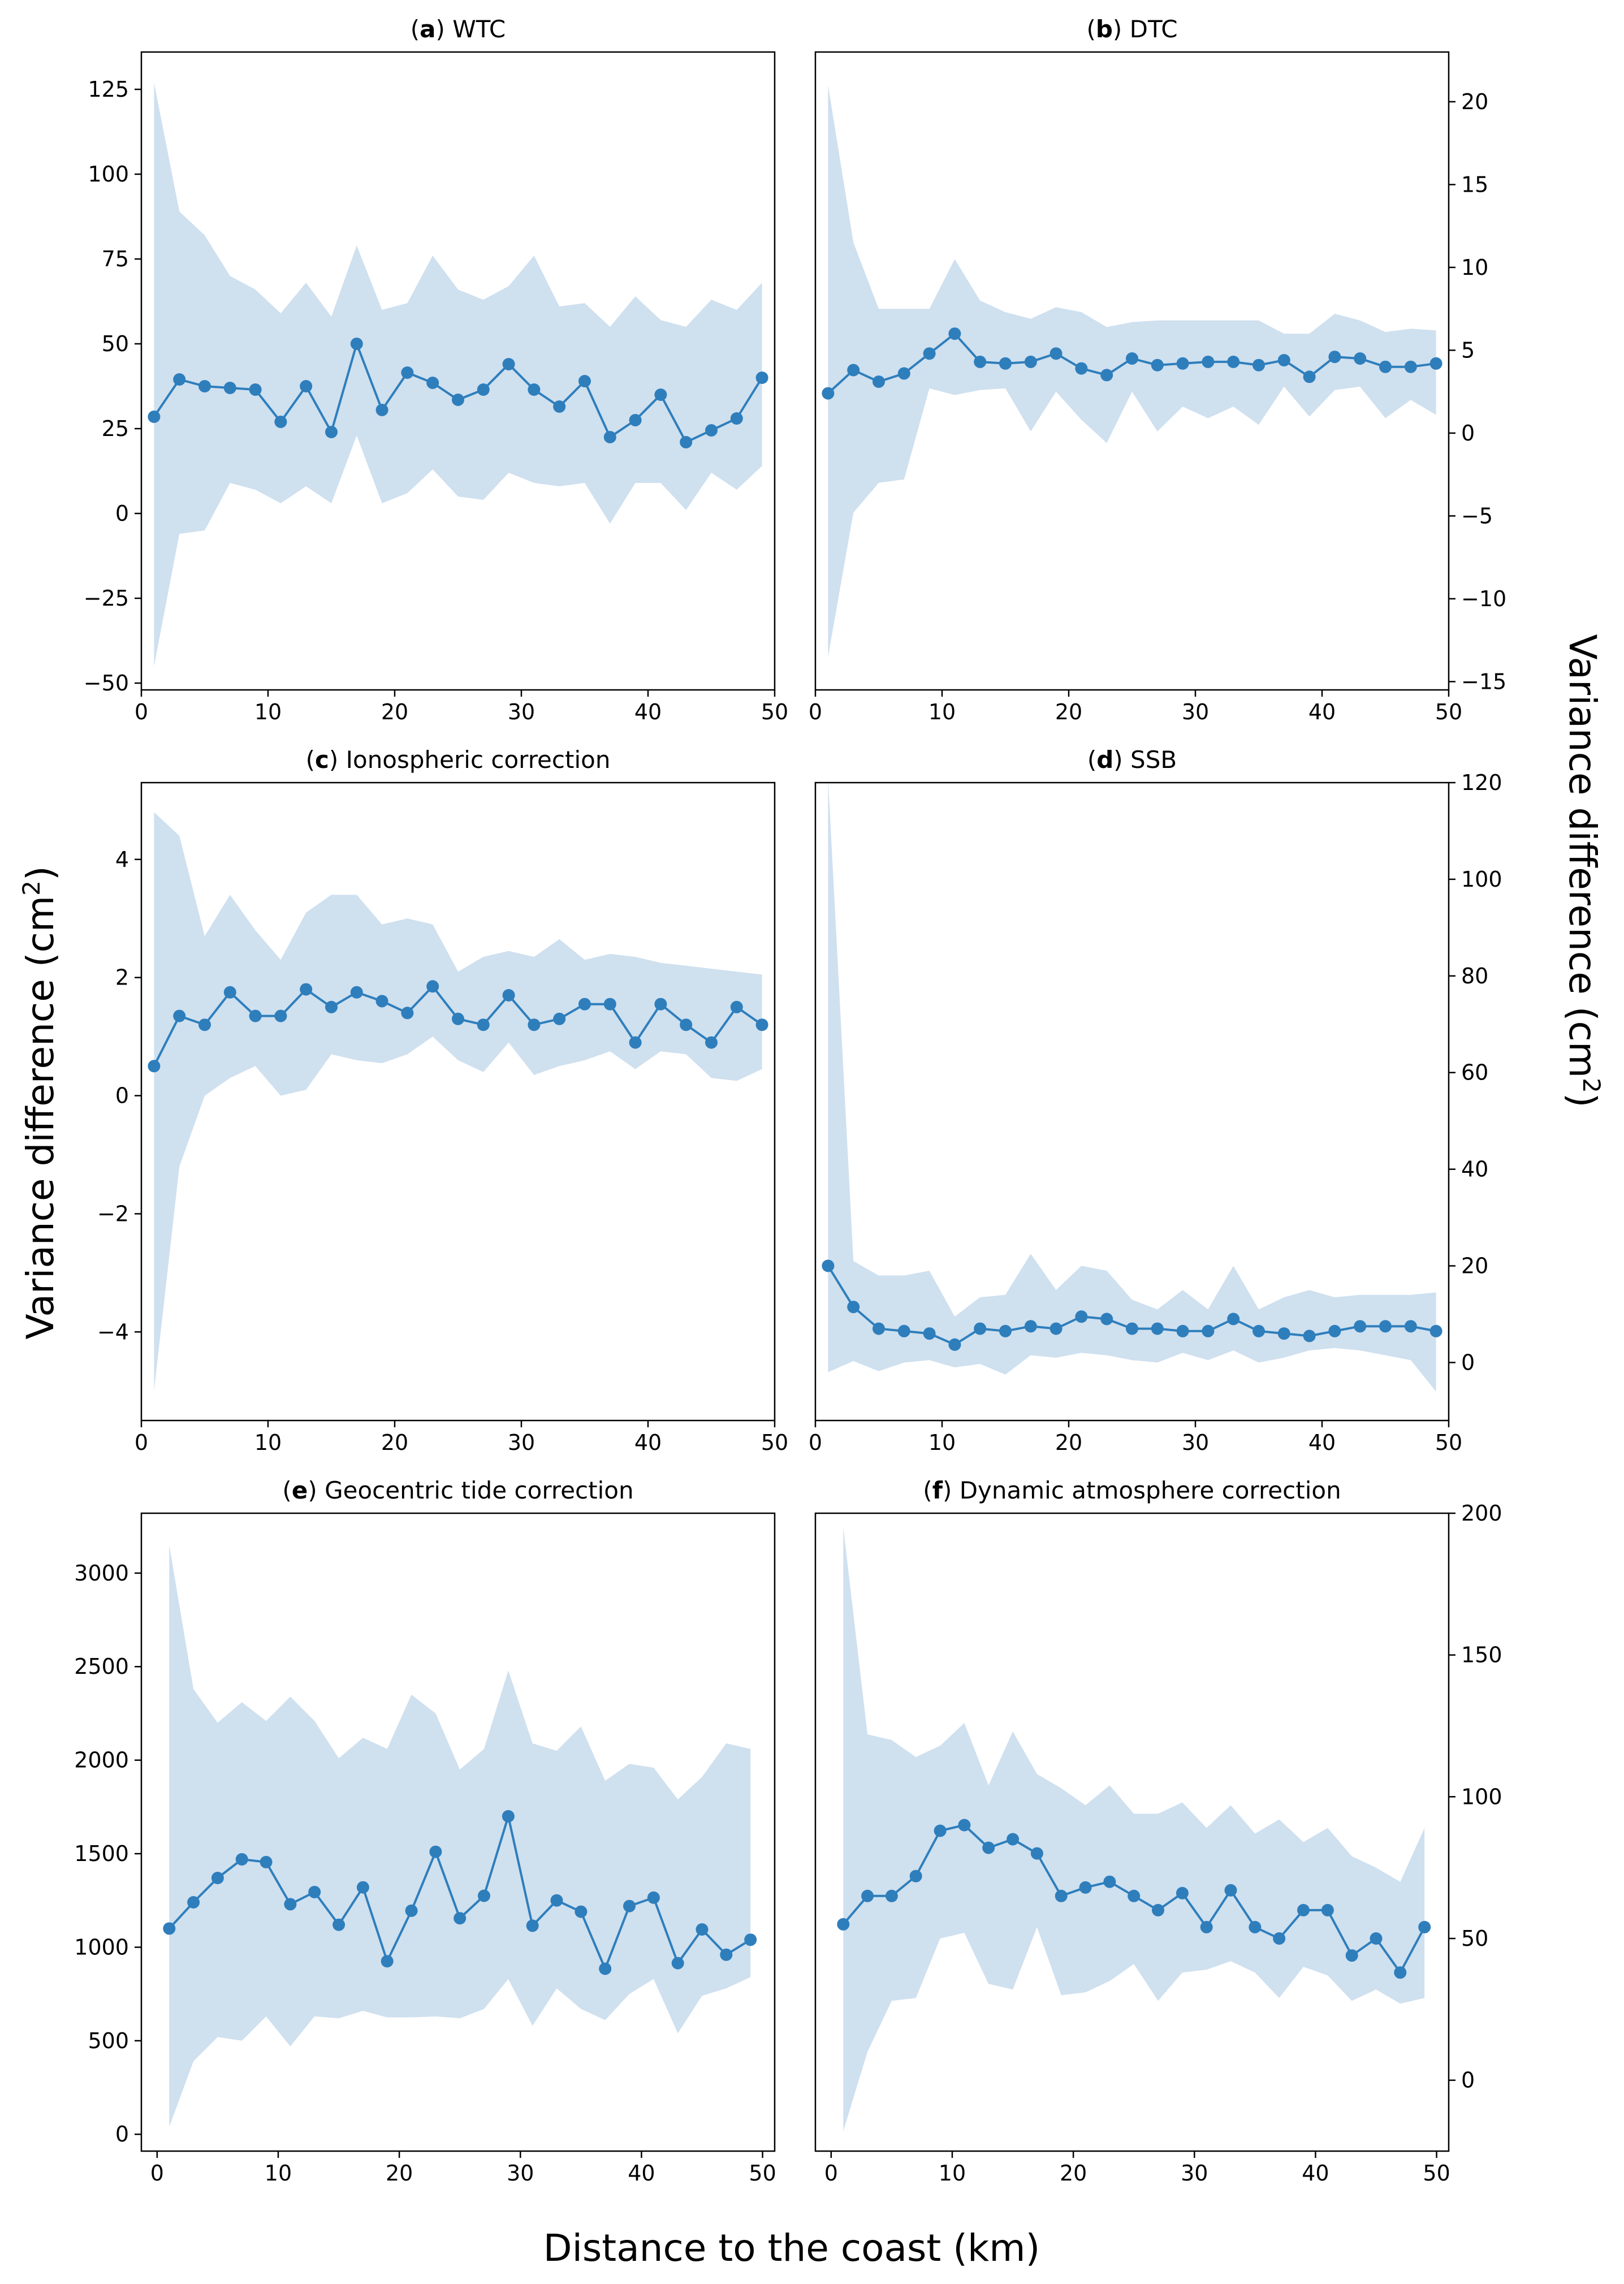 The image size is (1624, 2284). I want to click on panel-title-letter-e: e, so click(300, 1490).